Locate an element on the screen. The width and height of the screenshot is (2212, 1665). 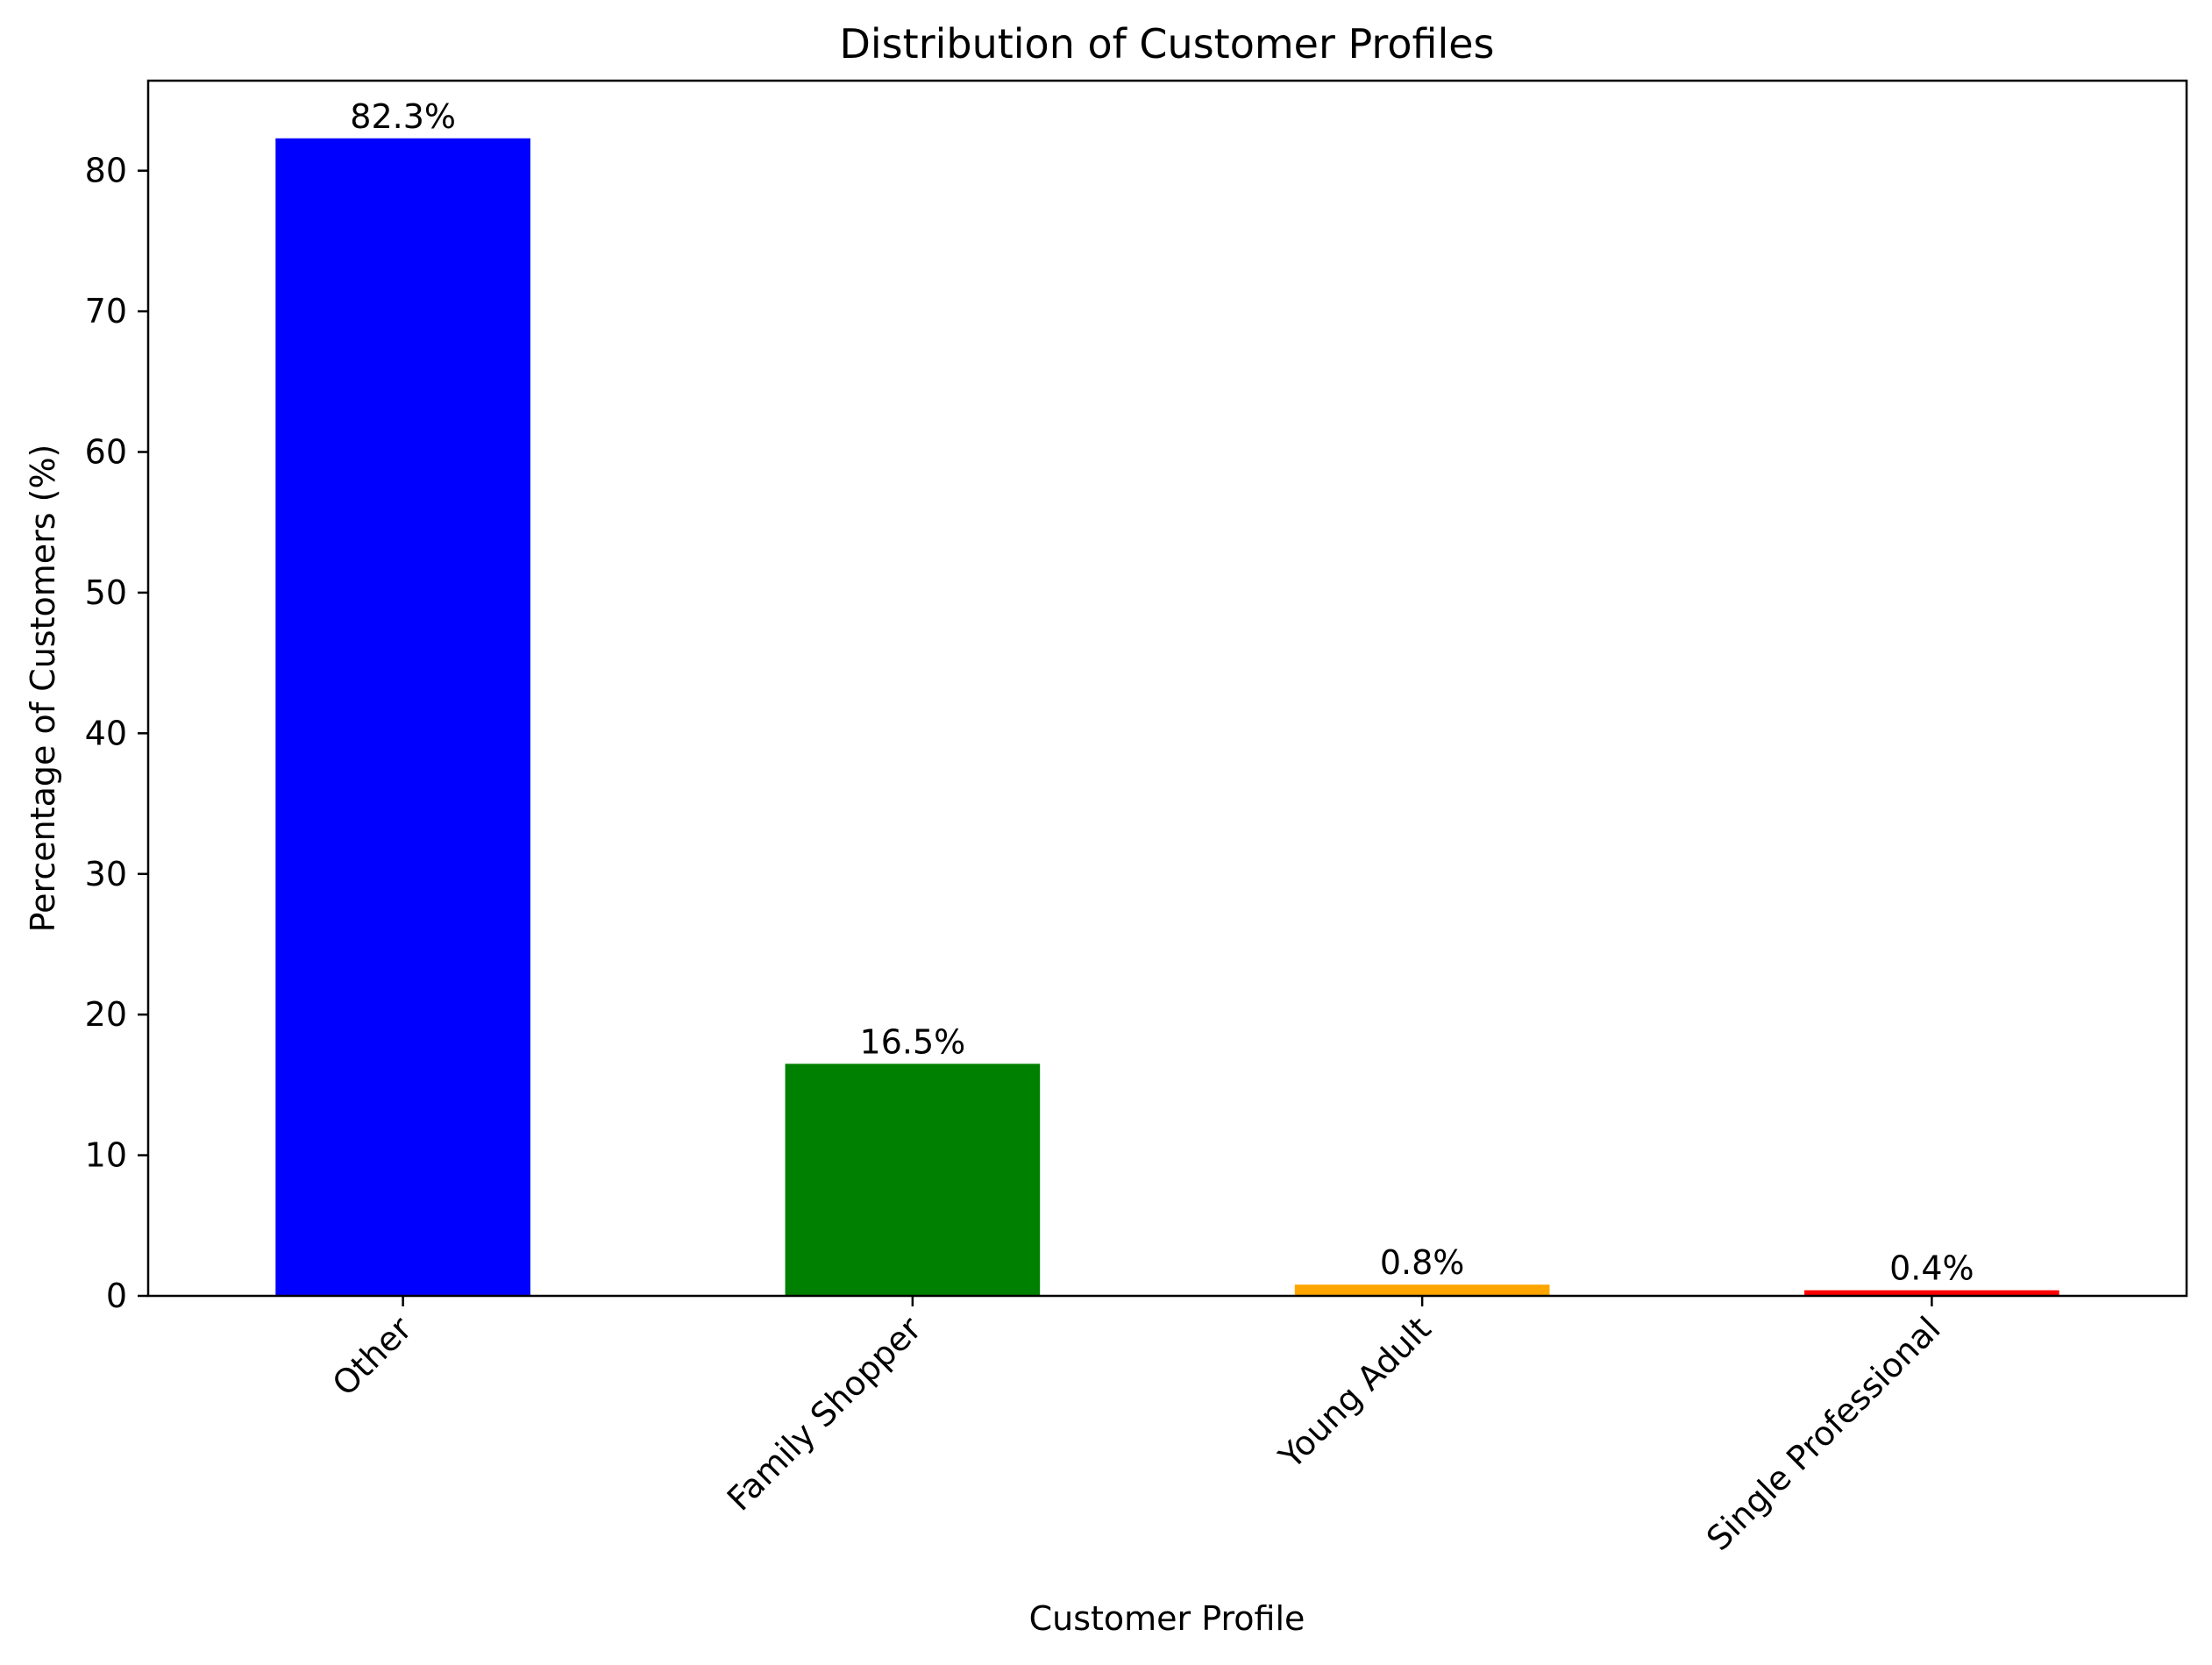
bar-other is located at coordinates (402, 717).